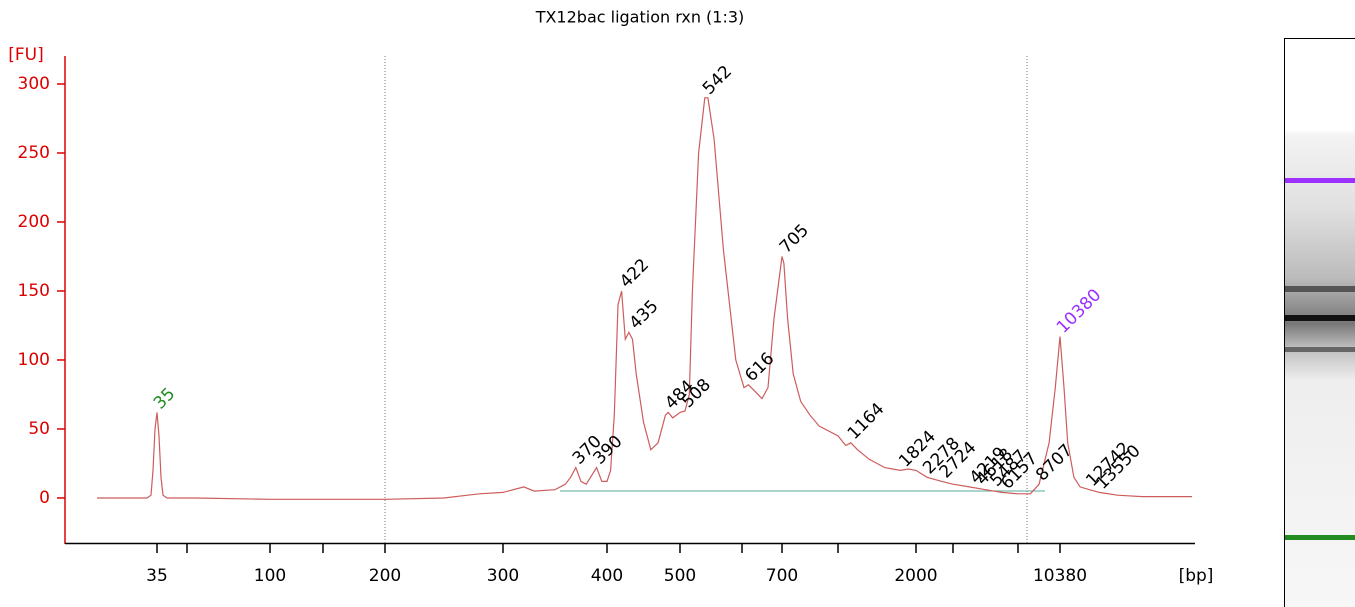 Image resolution: width=1355 pixels, height=607 pixels. I want to click on y-tick-label: 0, so click(44, 498).